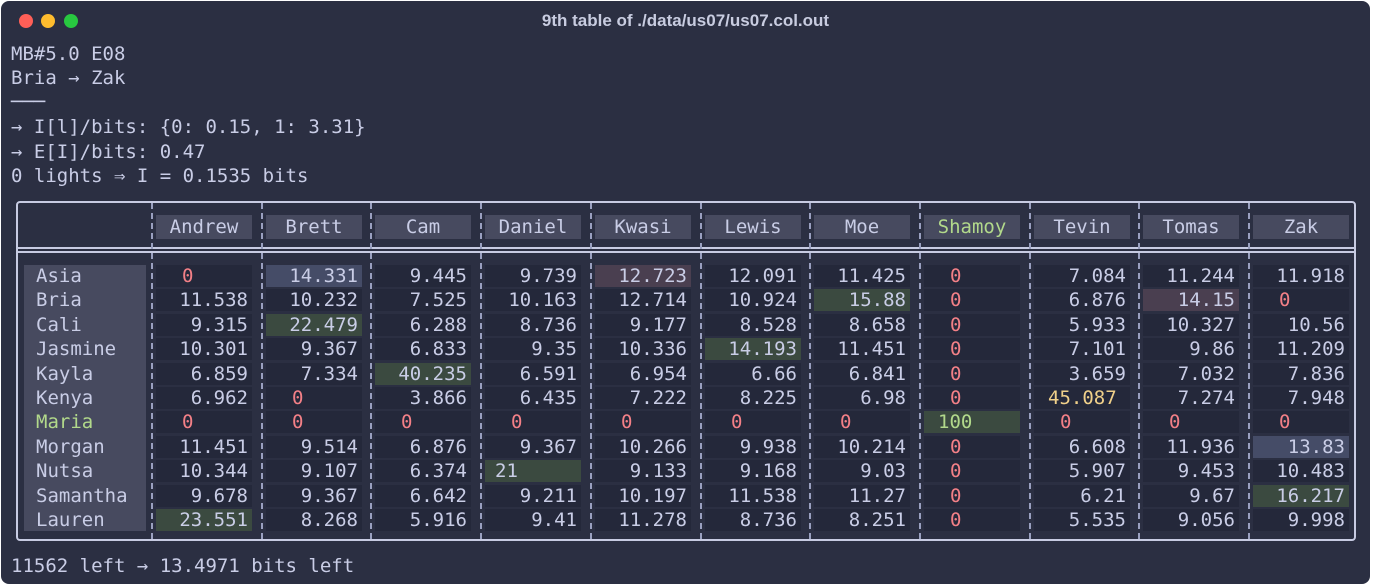 This screenshot has width=1373, height=586. Describe the element at coordinates (862, 398) in the screenshot. I see `table-cell: 6.98` at that location.